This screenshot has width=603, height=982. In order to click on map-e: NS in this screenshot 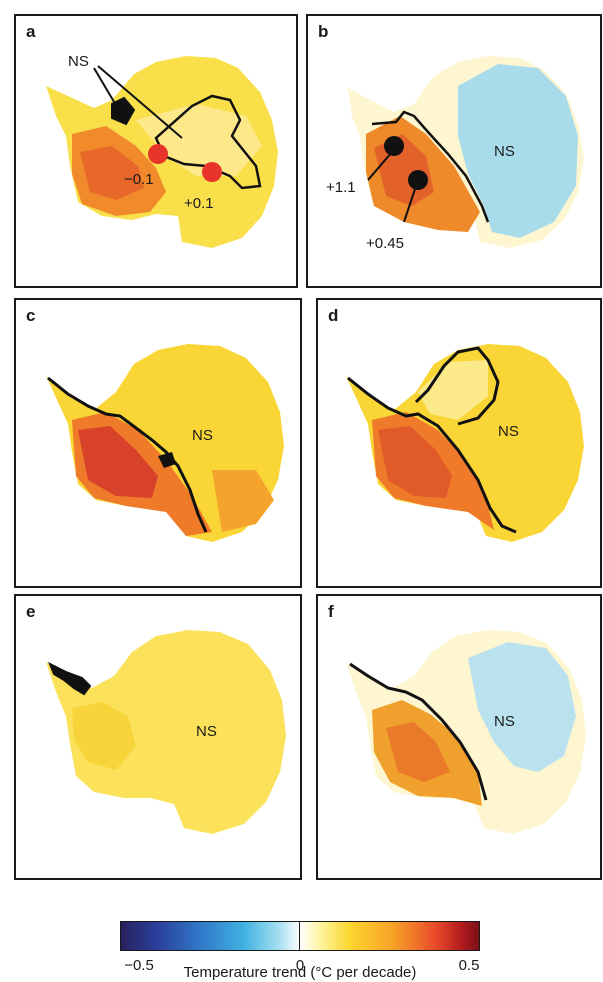, I will do `click(166, 732)`.